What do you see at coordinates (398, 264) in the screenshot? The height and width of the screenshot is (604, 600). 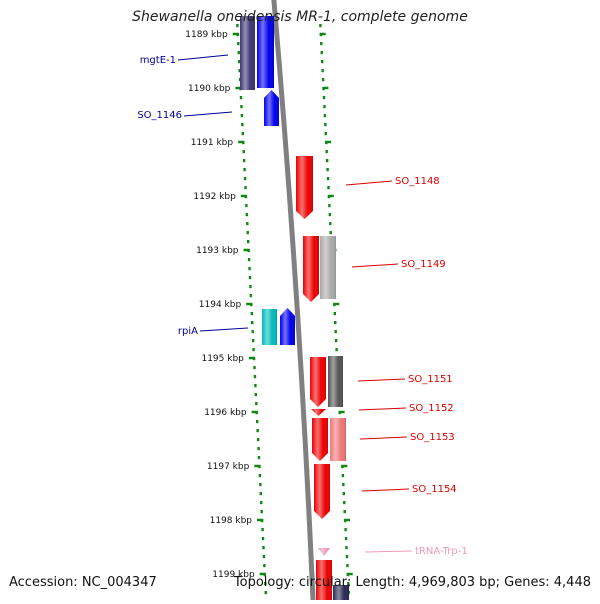 I see `gene-label-so_1149: SO_1149` at bounding box center [398, 264].